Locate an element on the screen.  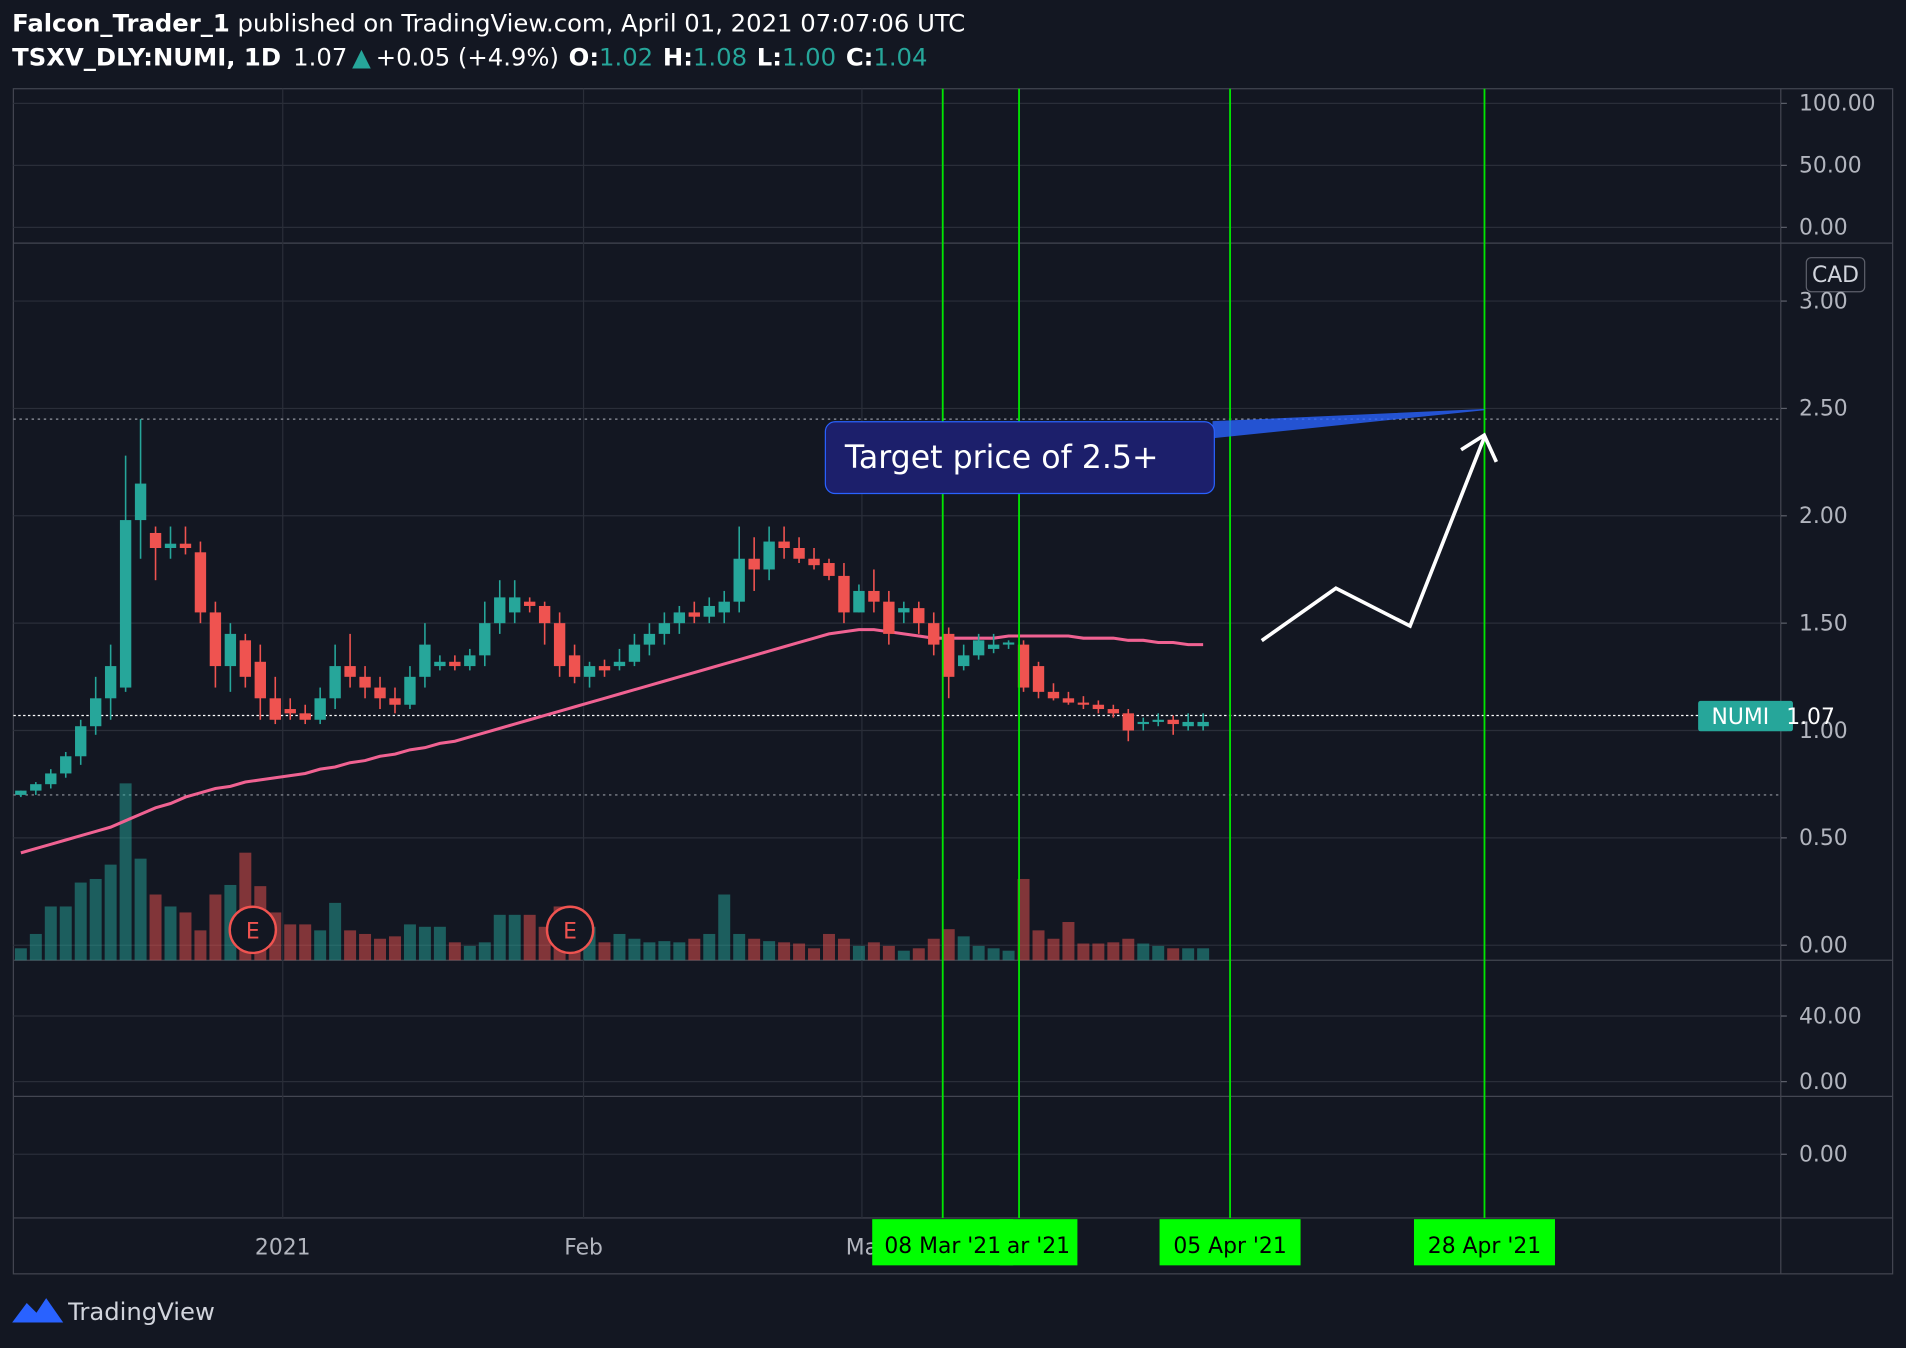
y-tick-label: 100.00 is located at coordinates (1837, 104).